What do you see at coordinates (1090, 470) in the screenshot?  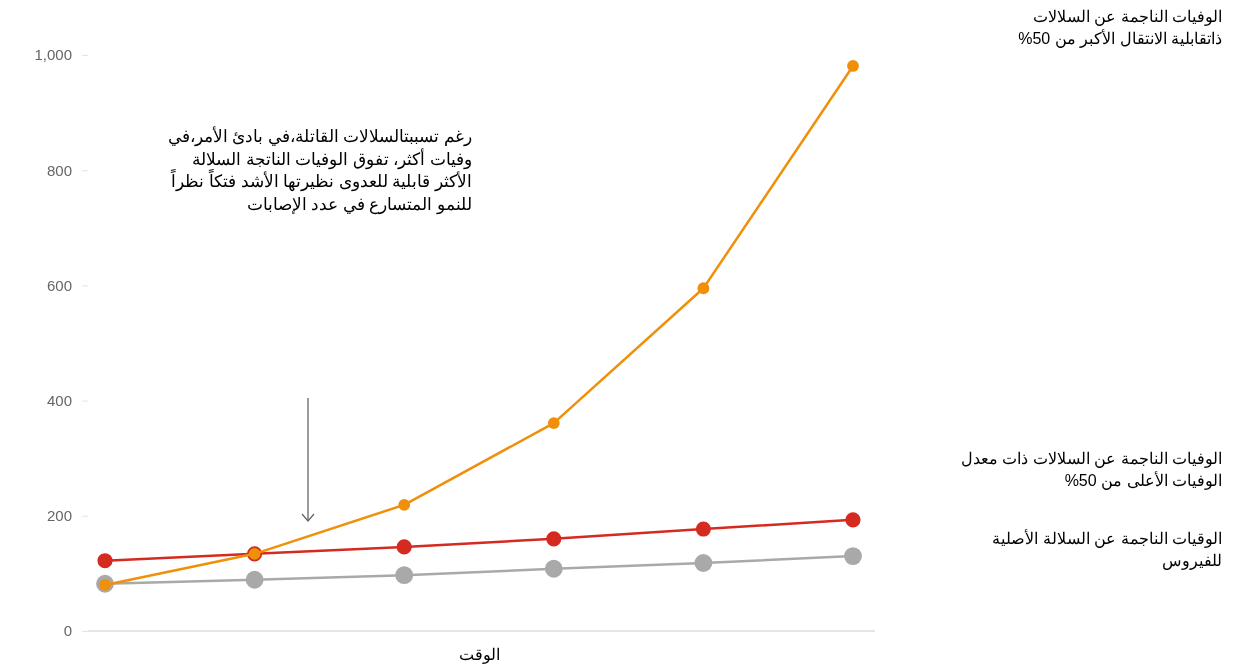 I see `text: الوفيات الناجمة عن السلالات ذات معدل الوفيات الأعلى من 50%` at bounding box center [1090, 470].